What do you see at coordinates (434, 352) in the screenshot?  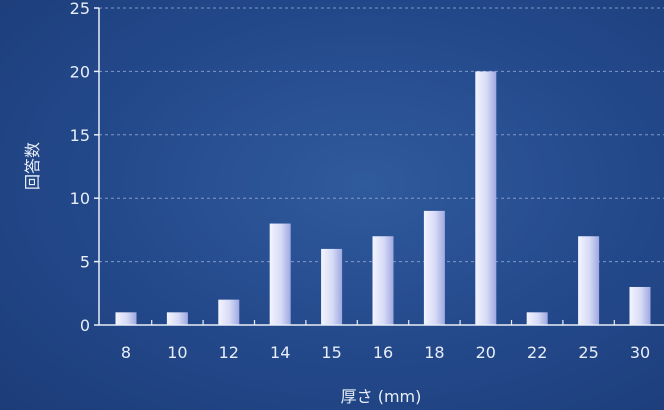 I see `x-tick-label-18: 18` at bounding box center [434, 352].